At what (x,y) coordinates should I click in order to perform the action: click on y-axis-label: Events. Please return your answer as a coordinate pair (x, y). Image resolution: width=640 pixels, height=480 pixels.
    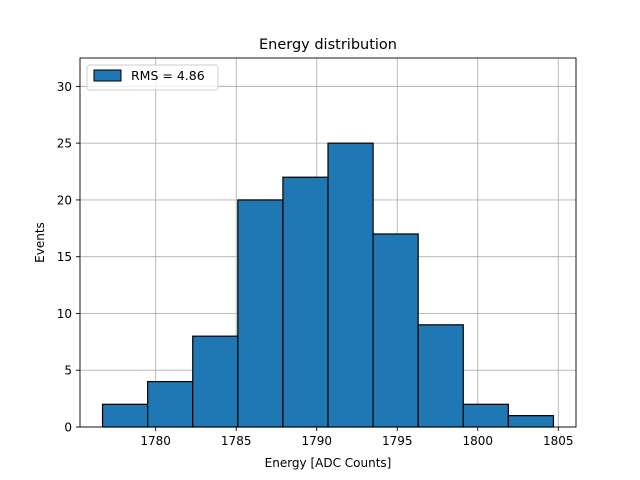
    Looking at the image, I should click on (40, 242).